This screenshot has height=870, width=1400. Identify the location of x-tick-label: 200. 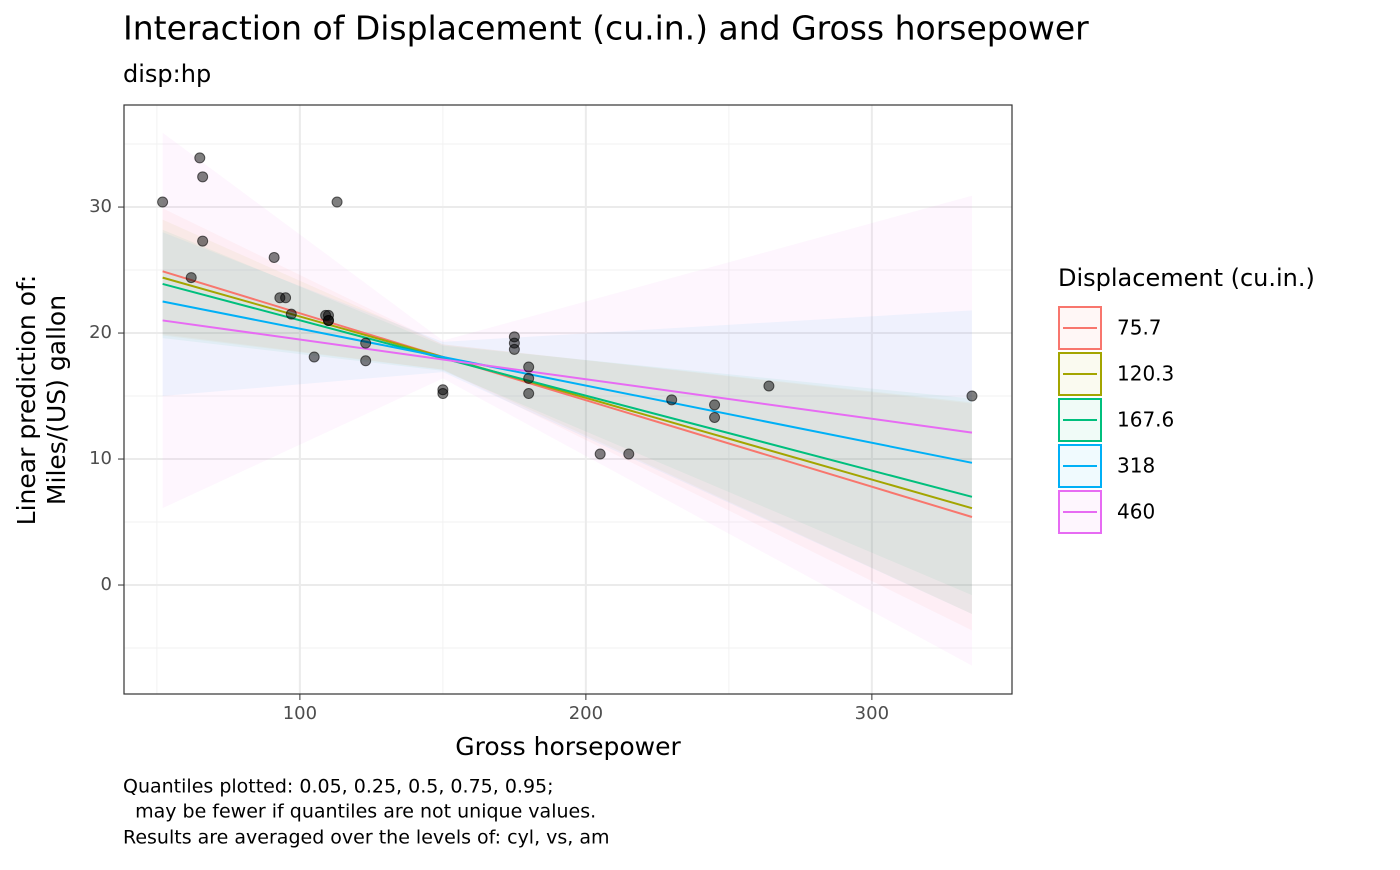
(586, 713).